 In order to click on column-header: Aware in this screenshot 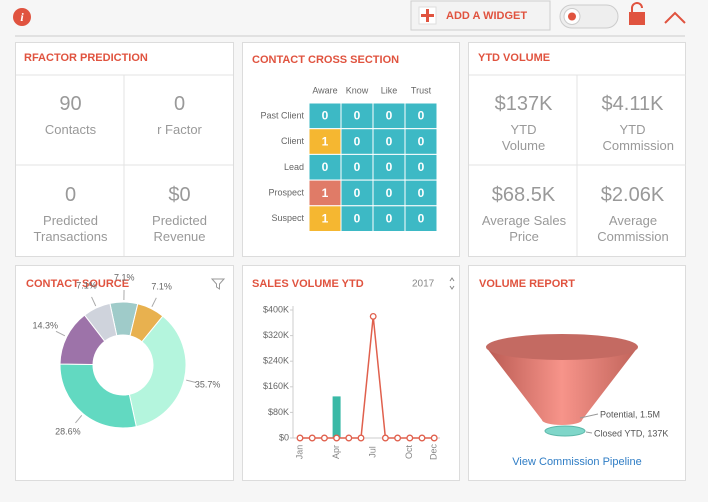, I will do `click(324, 90)`.